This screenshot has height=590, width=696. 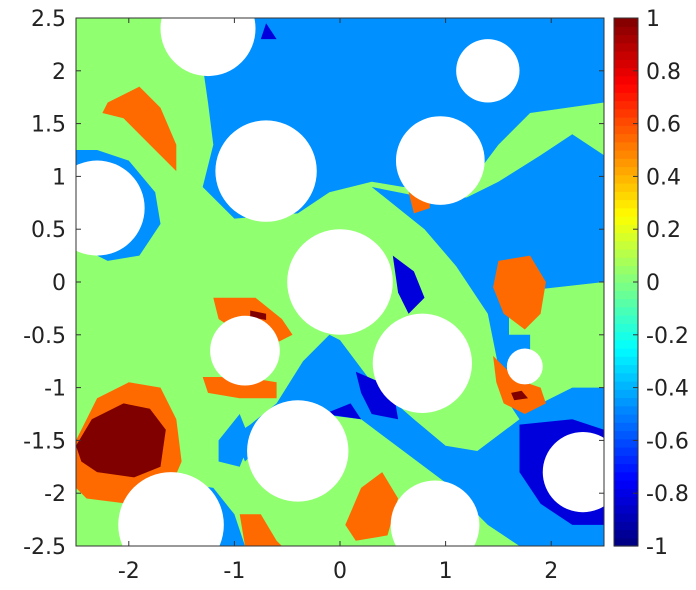 I want to click on y-tick-label: 0, so click(x=59, y=283).